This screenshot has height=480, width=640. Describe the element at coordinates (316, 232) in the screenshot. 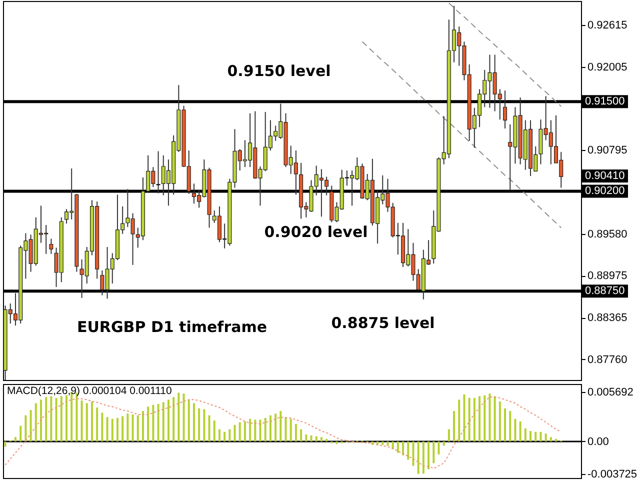

I see `annotation: 0.9020 level` at that location.